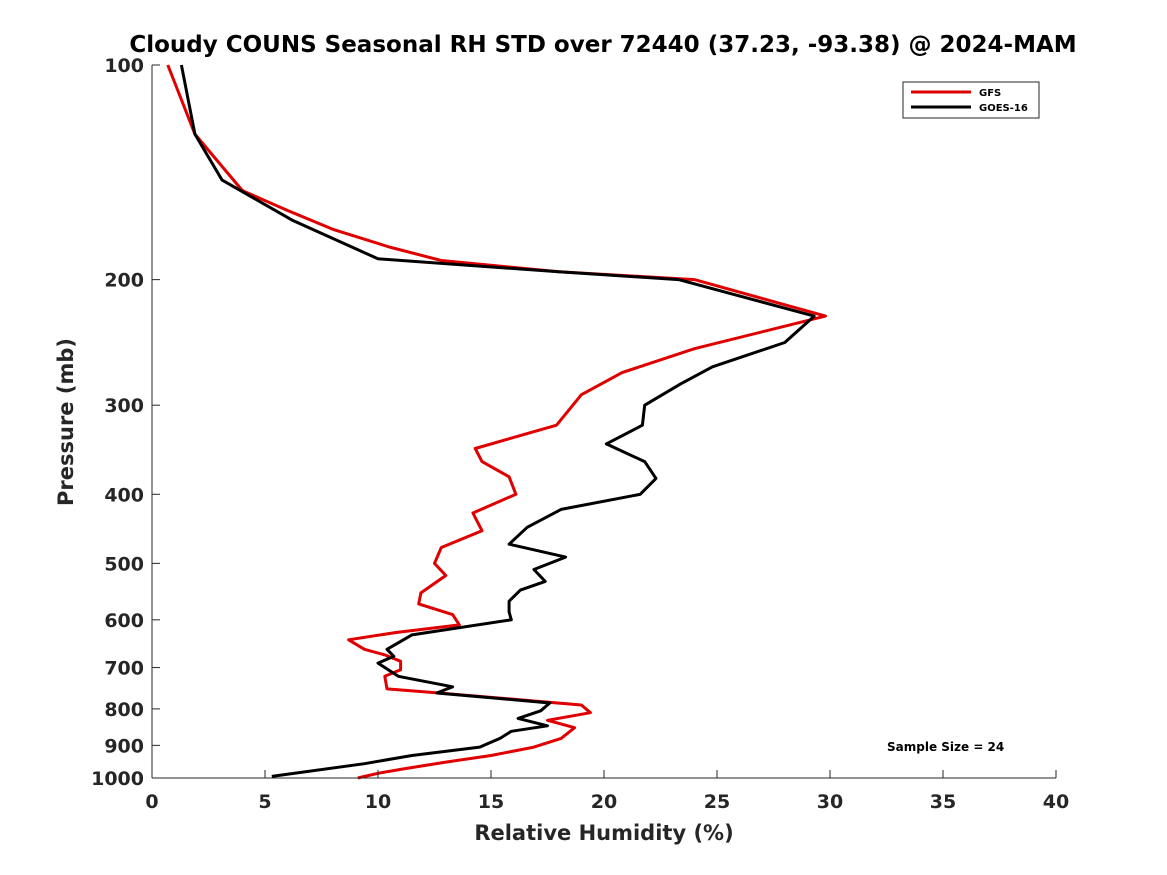 This screenshot has width=1167, height=875. What do you see at coordinates (124, 669) in the screenshot?
I see `y-tick-label: 700` at bounding box center [124, 669].